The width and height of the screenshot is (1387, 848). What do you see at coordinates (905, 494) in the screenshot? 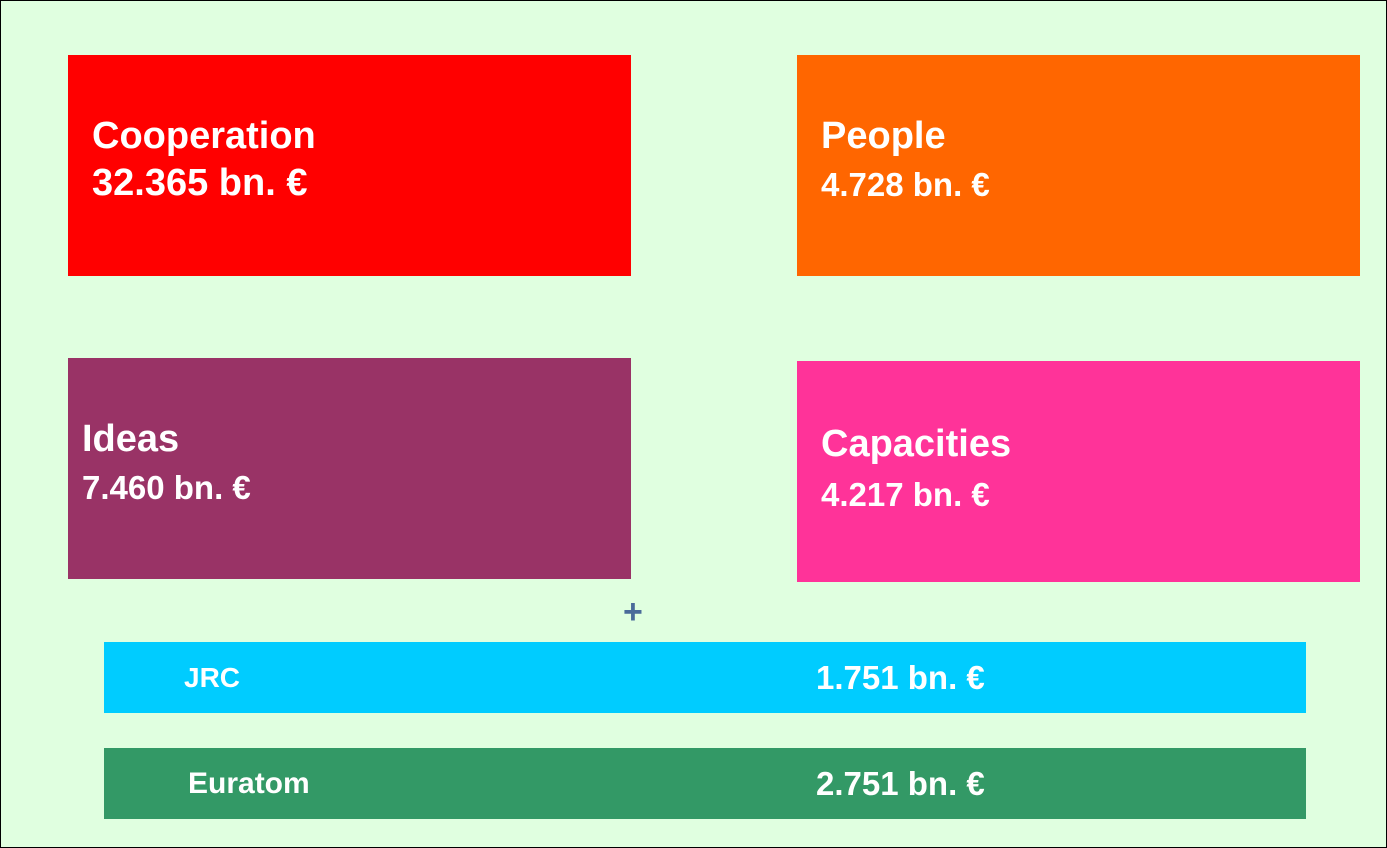
I see `box-amount: 4.217 bn. €` at bounding box center [905, 494].